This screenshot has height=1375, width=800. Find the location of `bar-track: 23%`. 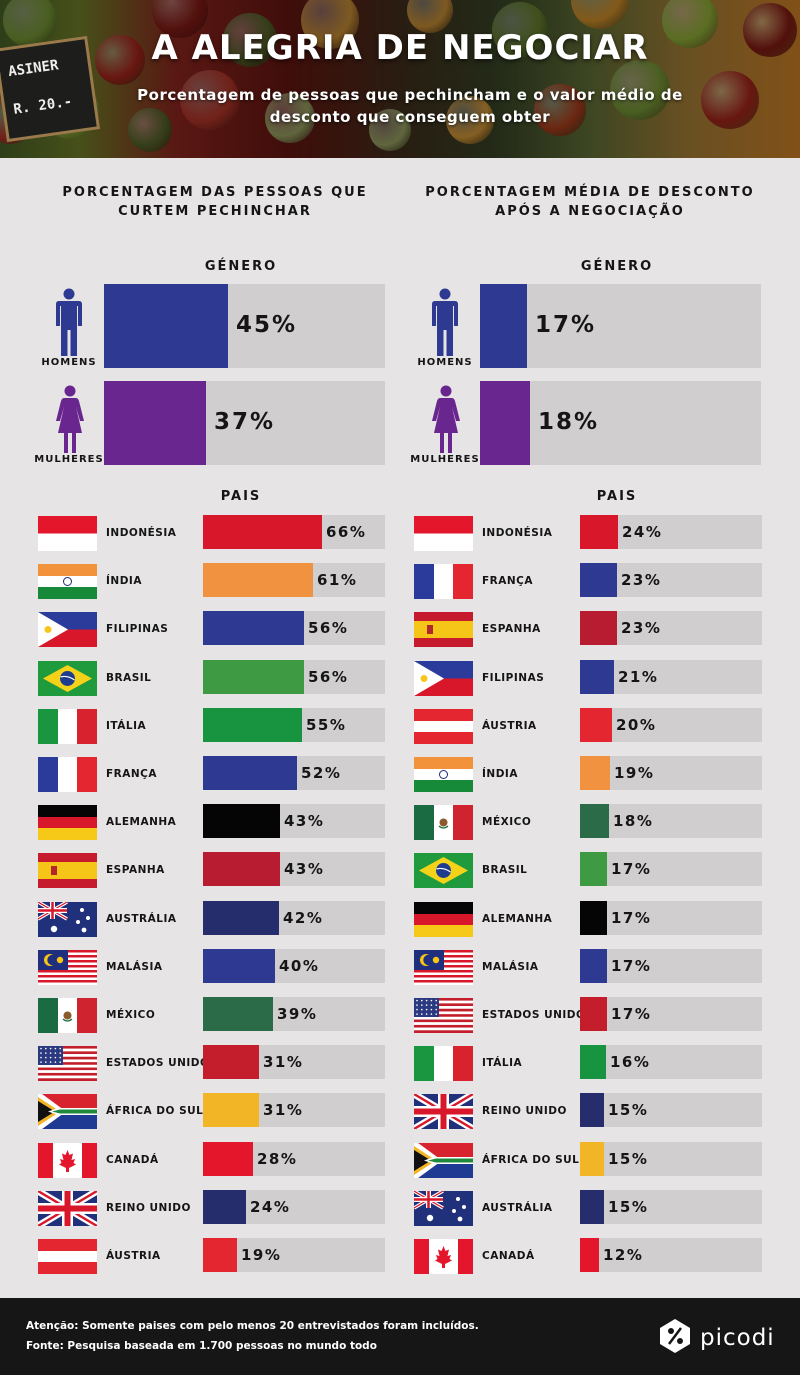

bar-track: 23% is located at coordinates (671, 580).